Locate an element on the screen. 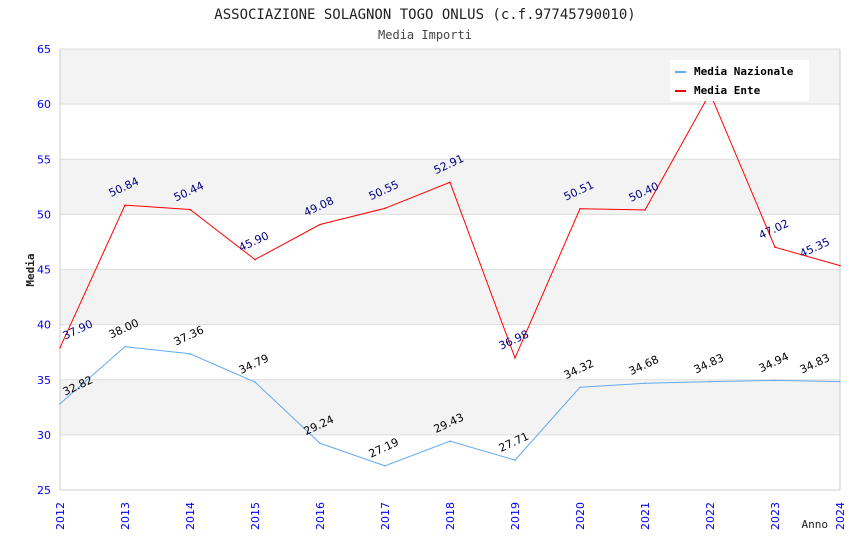 Image resolution: width=850 pixels, height=550 pixels. y-tick-label: 35 is located at coordinates (44, 380).